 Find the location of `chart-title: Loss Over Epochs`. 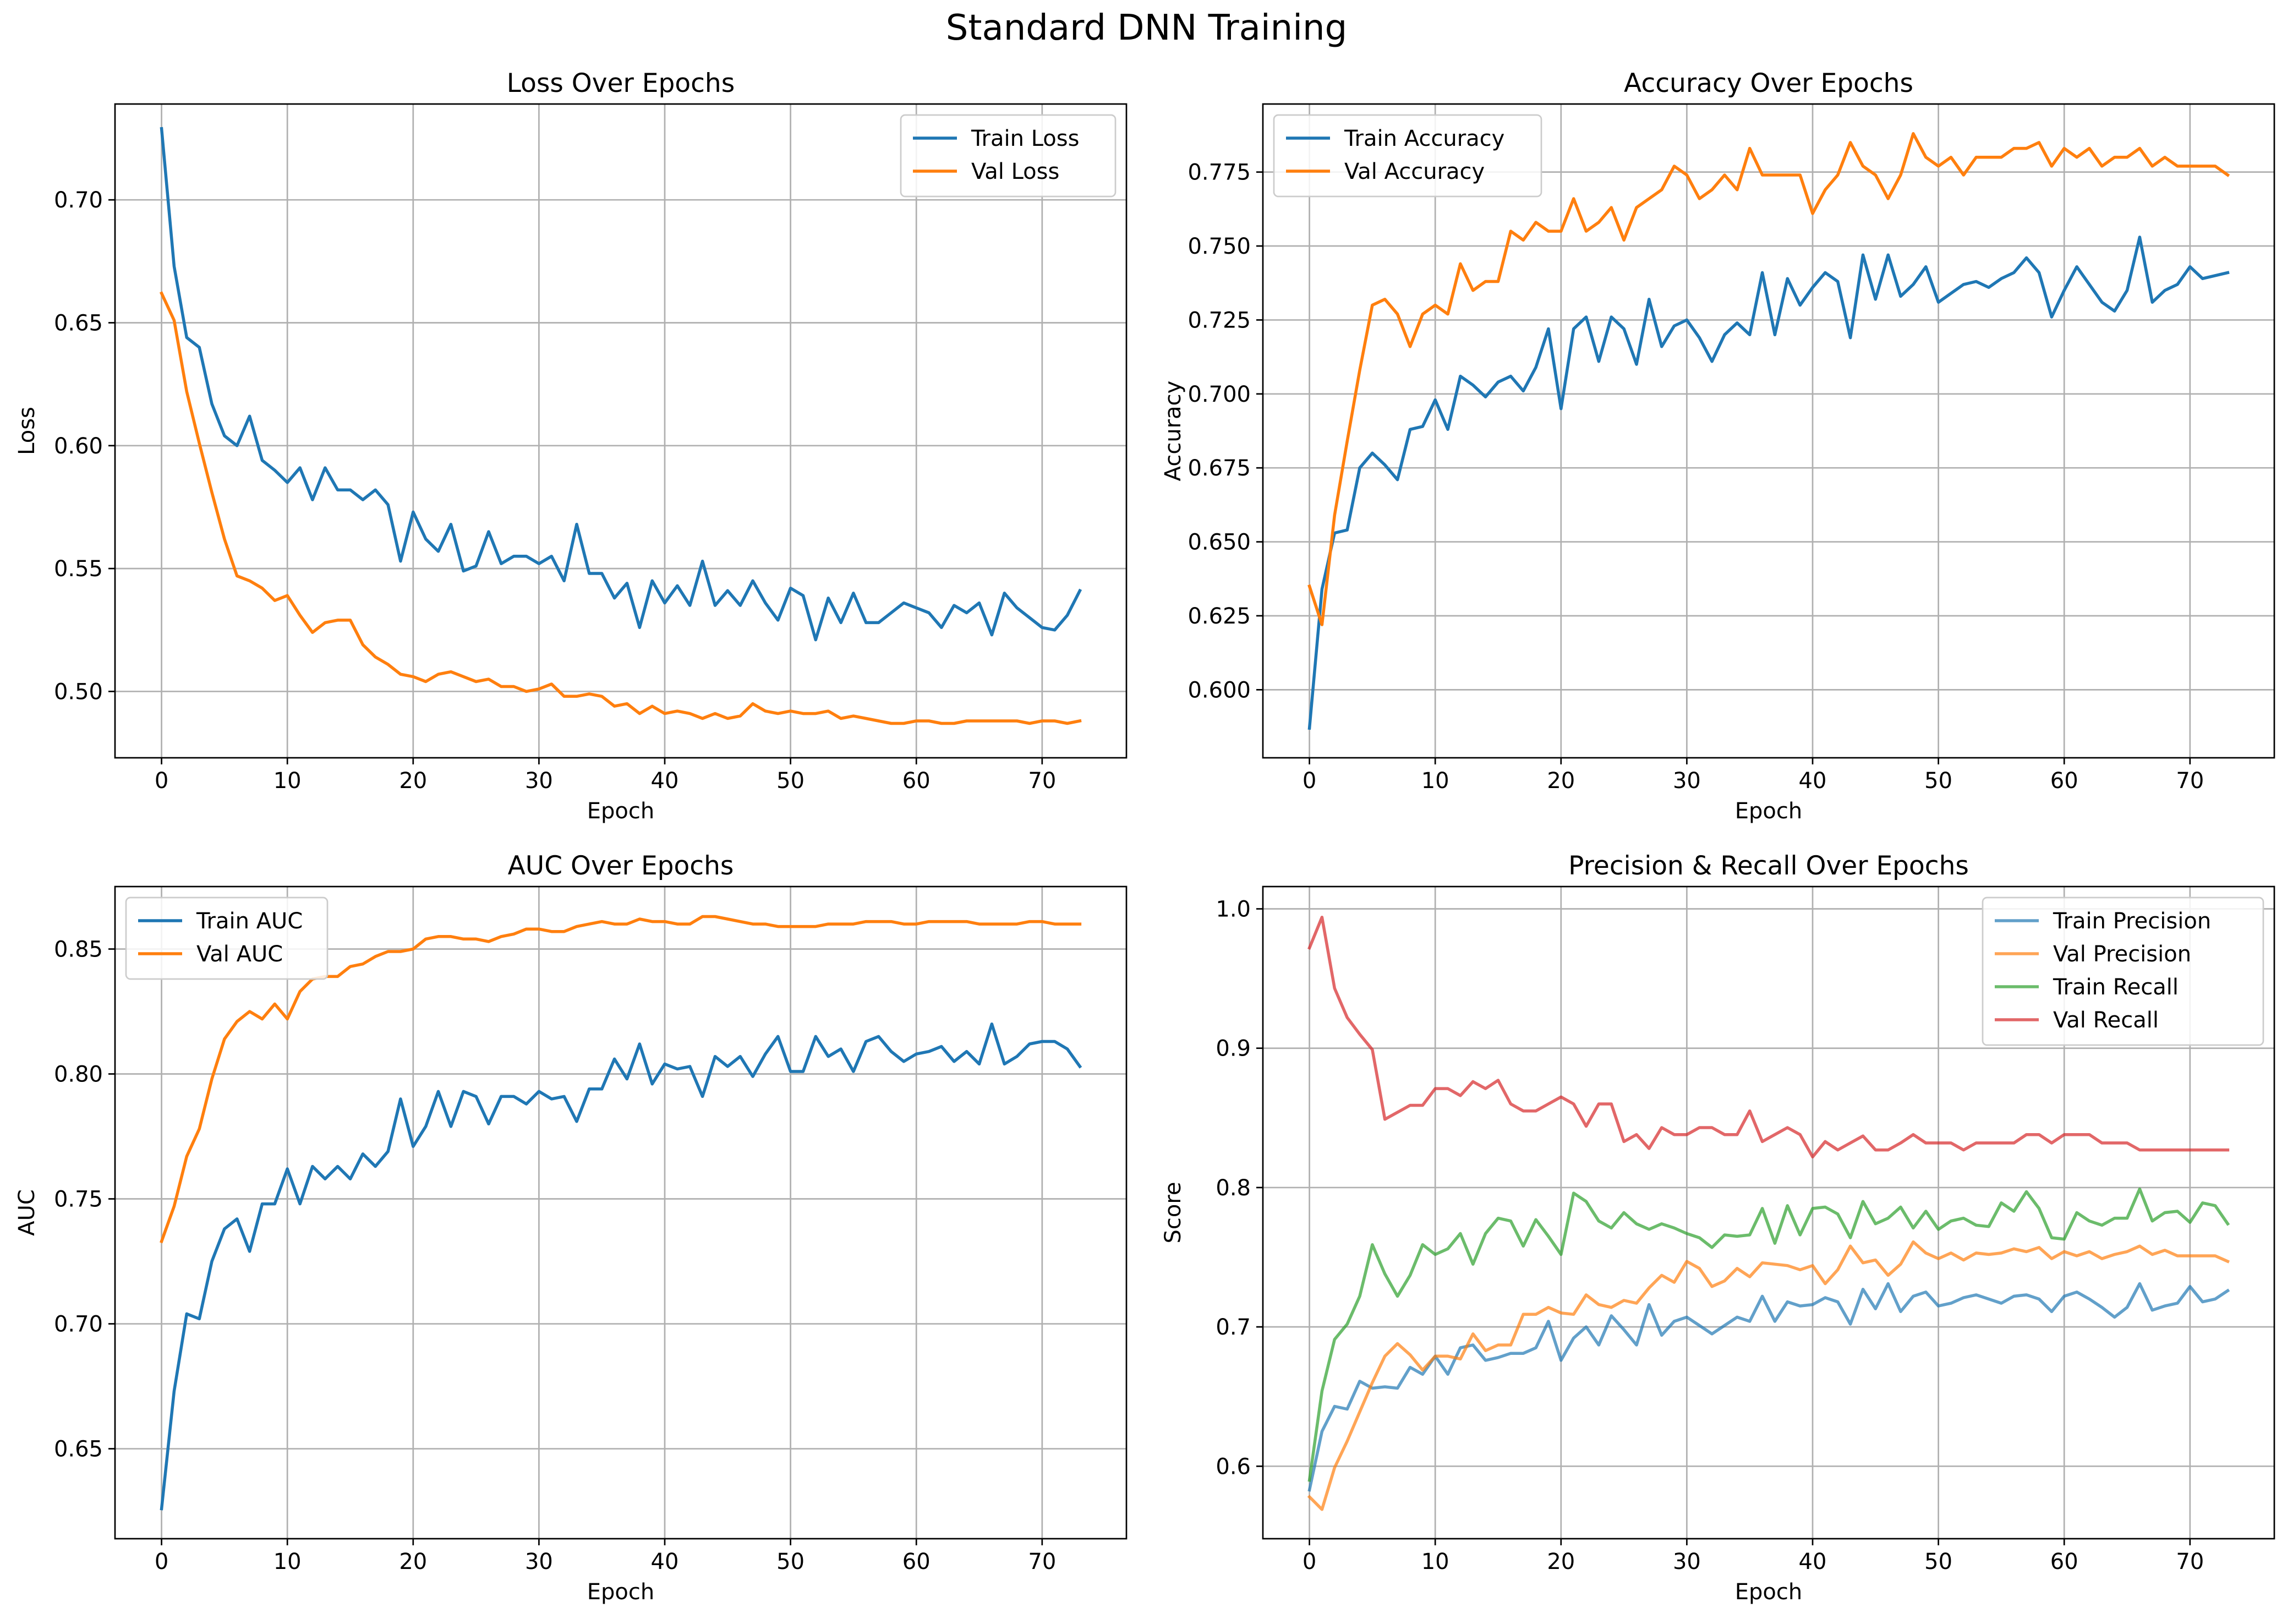

chart-title: Loss Over Epochs is located at coordinates (621, 83).